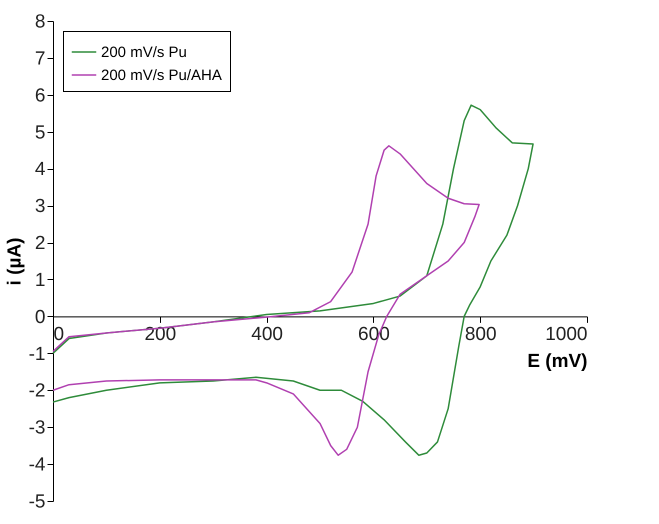  I want to click on x-tick-label: 0, so click(59, 334).